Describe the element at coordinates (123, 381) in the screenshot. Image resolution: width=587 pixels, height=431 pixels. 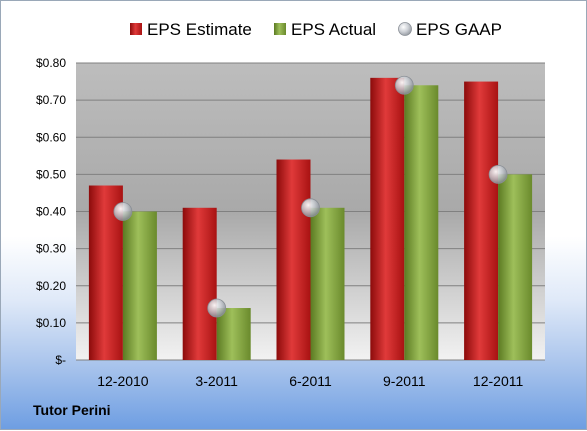
I see `category-label: 12-2010` at that location.